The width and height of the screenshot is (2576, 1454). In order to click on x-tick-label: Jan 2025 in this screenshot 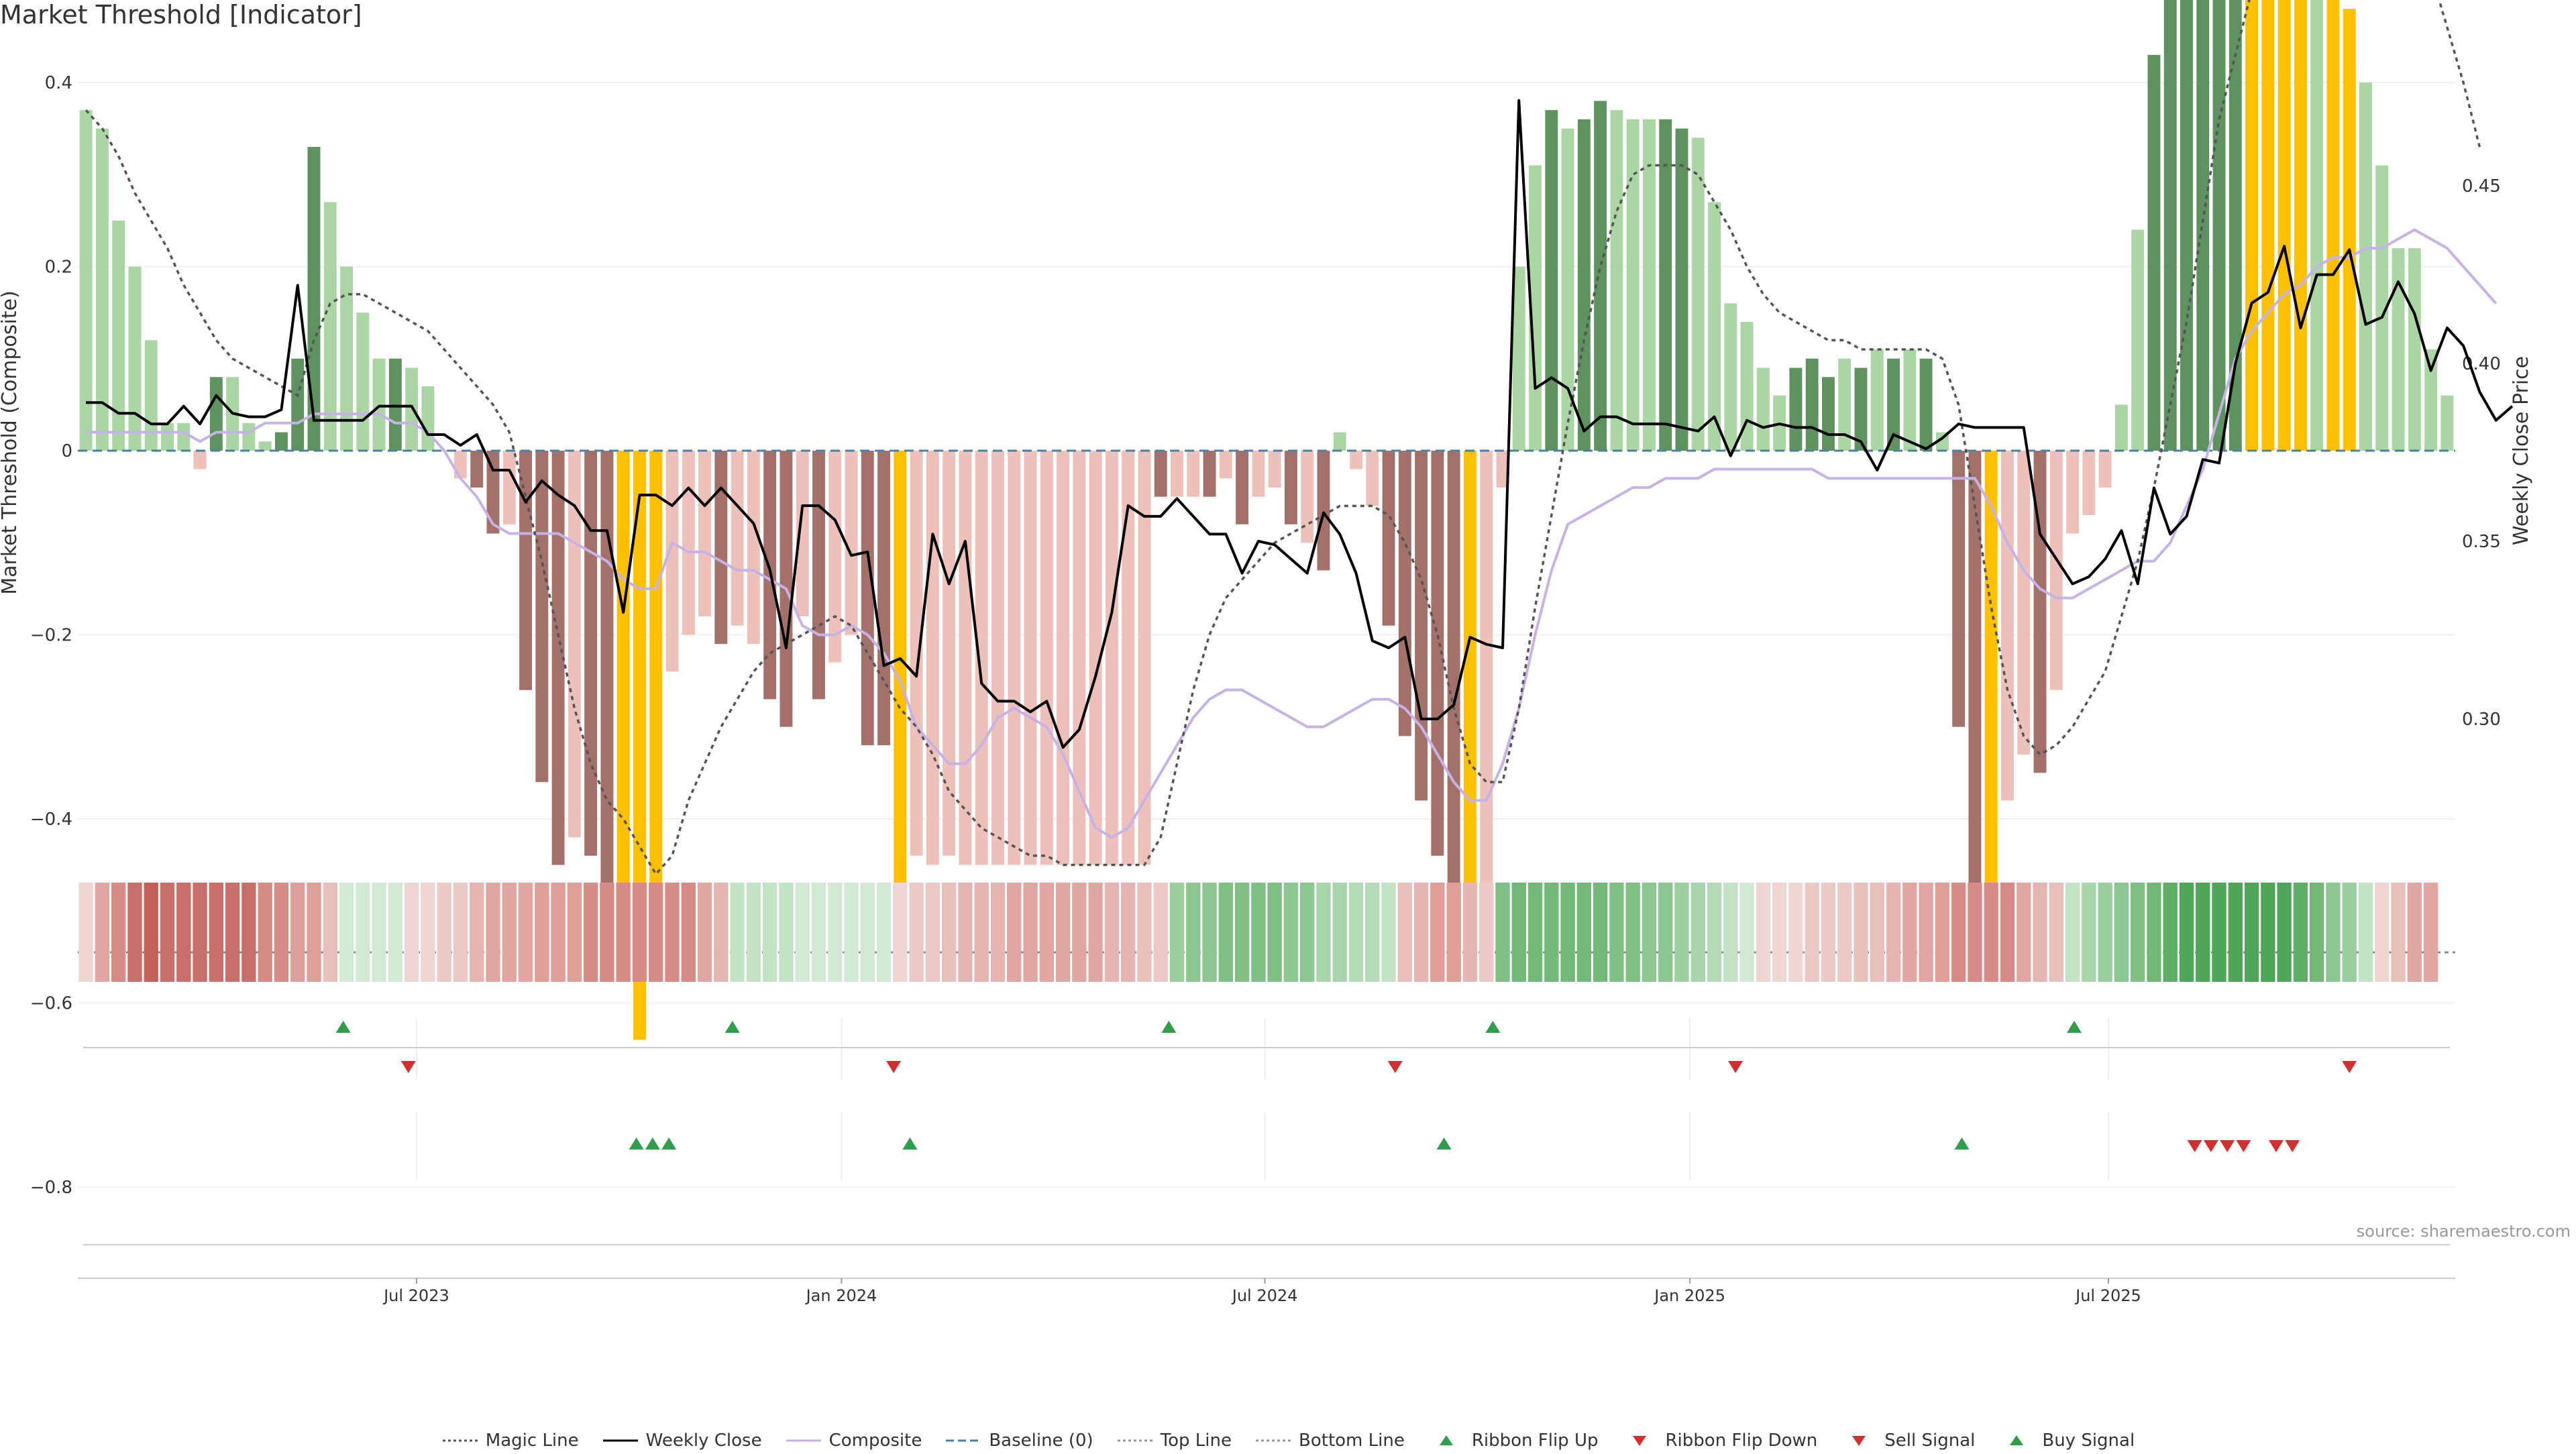, I will do `click(1689, 1295)`.